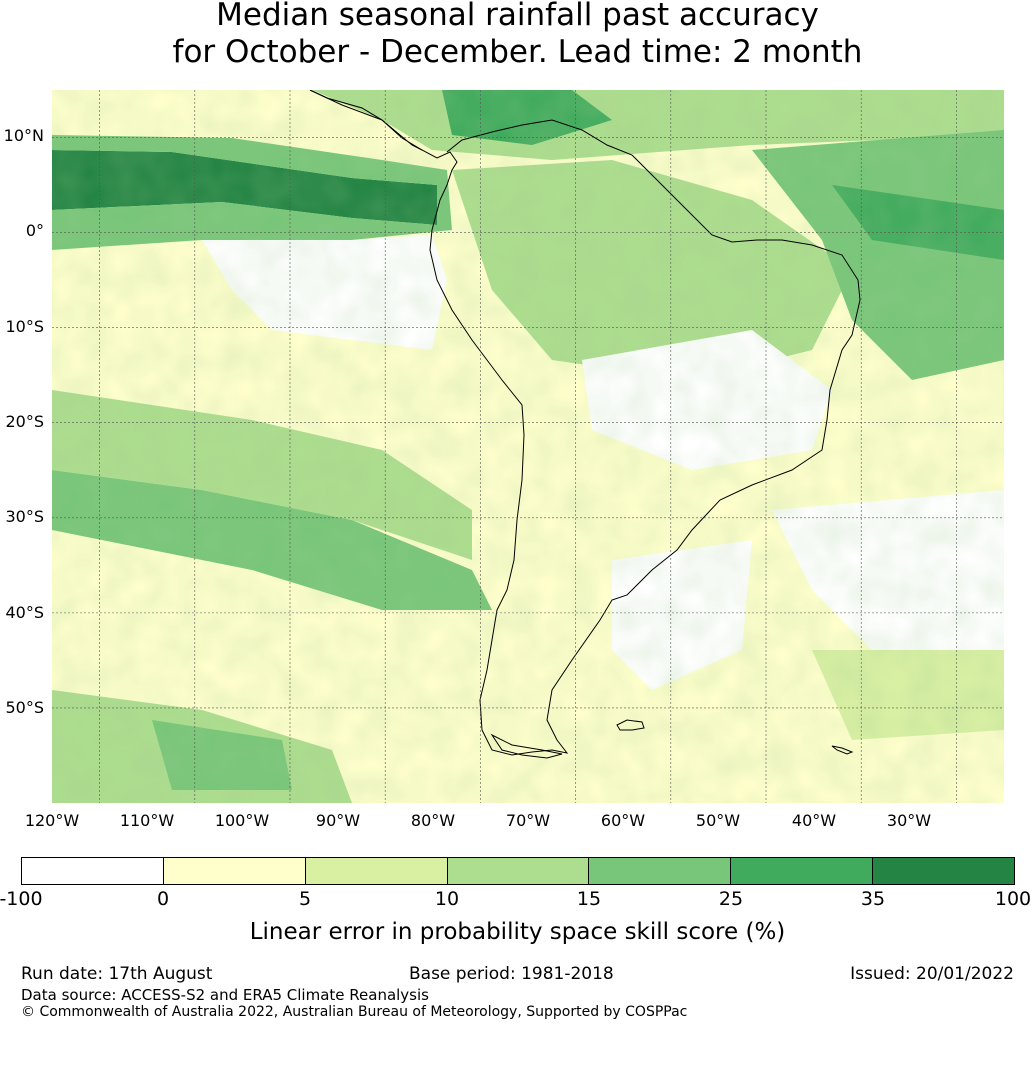 The width and height of the screenshot is (1035, 1065). What do you see at coordinates (873, 899) in the screenshot?
I see `colorbar-tick: 35` at bounding box center [873, 899].